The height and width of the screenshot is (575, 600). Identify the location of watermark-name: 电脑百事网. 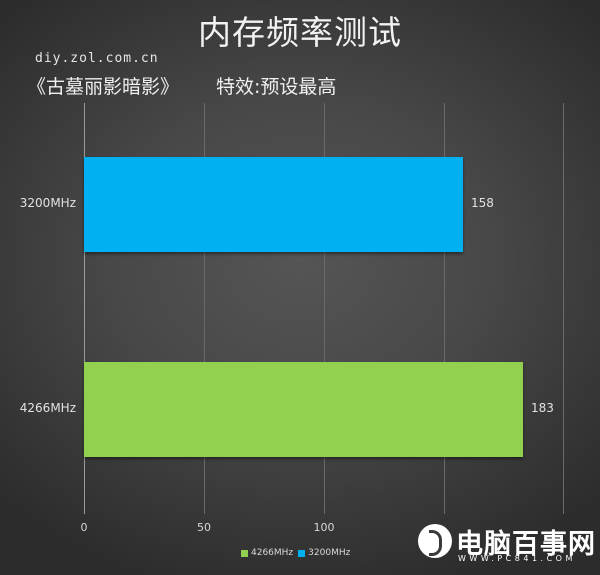
(526, 544).